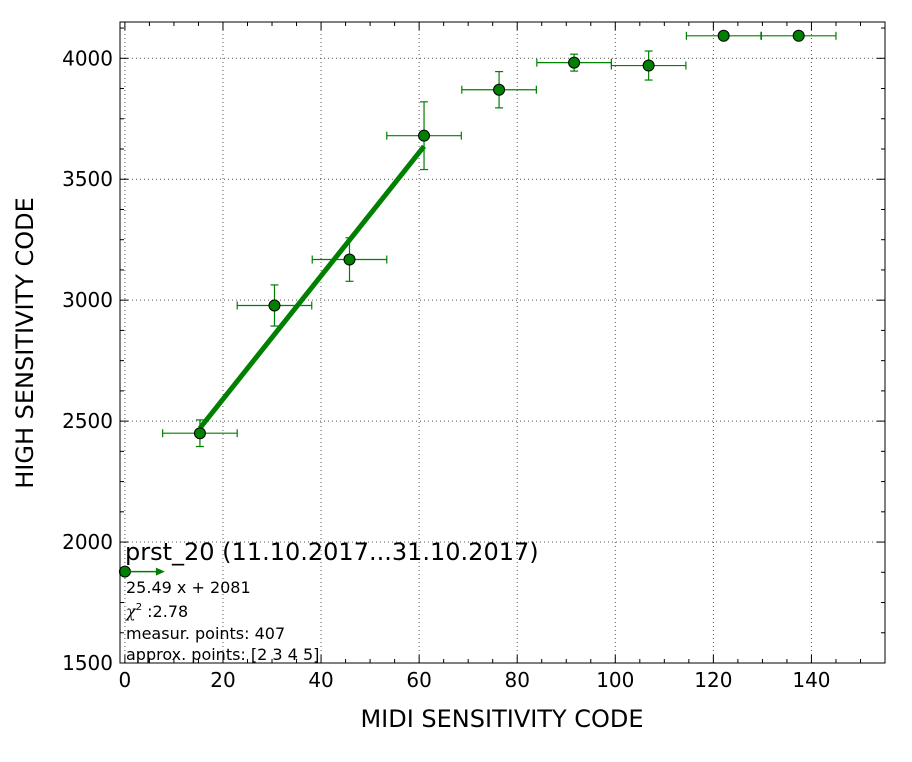  What do you see at coordinates (222, 654) in the screenshot?
I see `approx-points: approx. points: [2 3 4 5]` at bounding box center [222, 654].